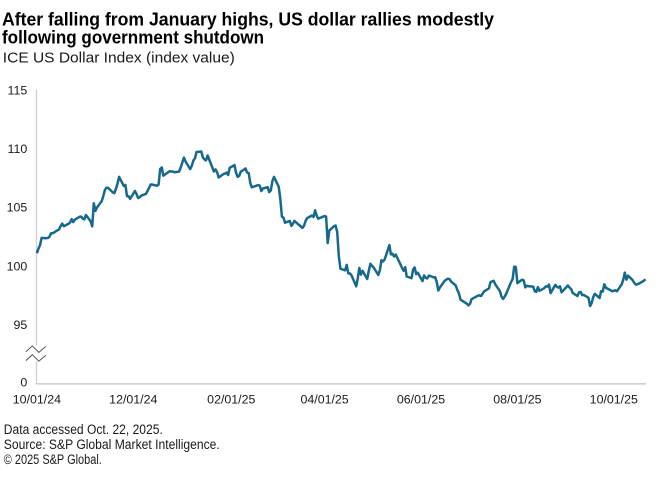 Image resolution: width=660 pixels, height=477 pixels. What do you see at coordinates (18, 90) in the screenshot?
I see `svg-text: 115` at bounding box center [18, 90].